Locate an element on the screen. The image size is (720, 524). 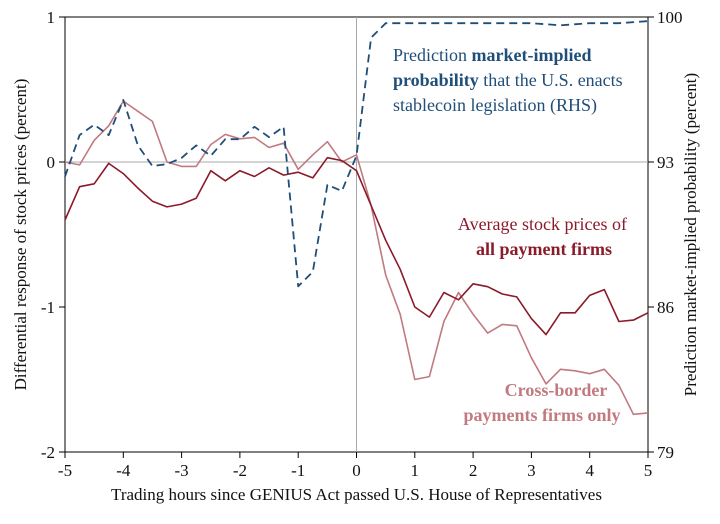
right-y-tick-label: 93 is located at coordinates (665, 162).